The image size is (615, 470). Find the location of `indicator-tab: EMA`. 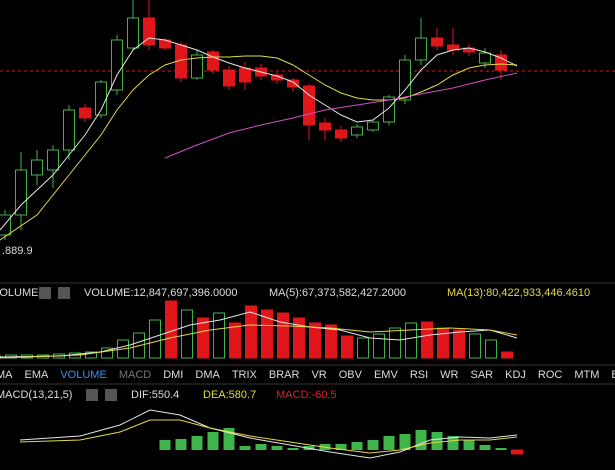

indicator-tab: EMA is located at coordinates (37, 375).